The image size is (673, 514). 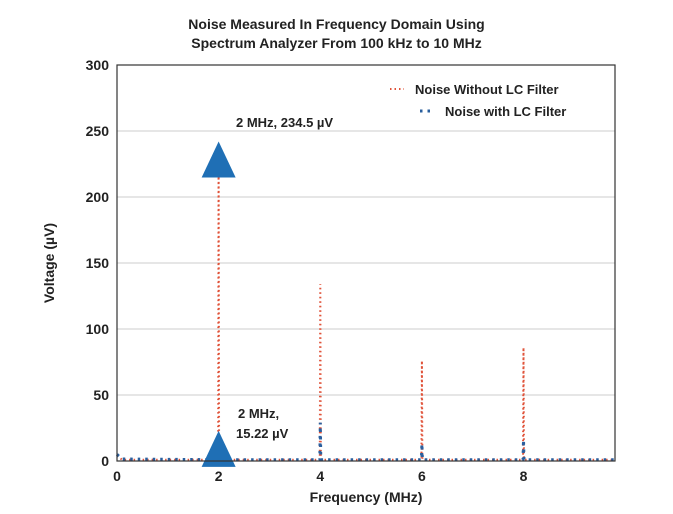 I want to click on x-tick-label-2: 2, so click(x=219, y=476).